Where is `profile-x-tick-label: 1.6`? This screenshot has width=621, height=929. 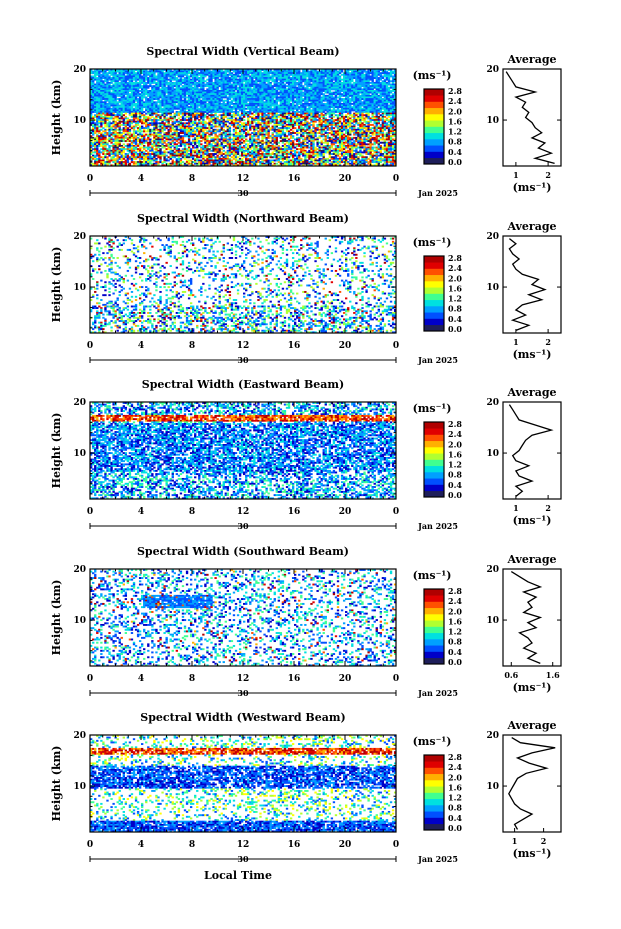 profile-x-tick-label: 1.6 is located at coordinates (553, 675).